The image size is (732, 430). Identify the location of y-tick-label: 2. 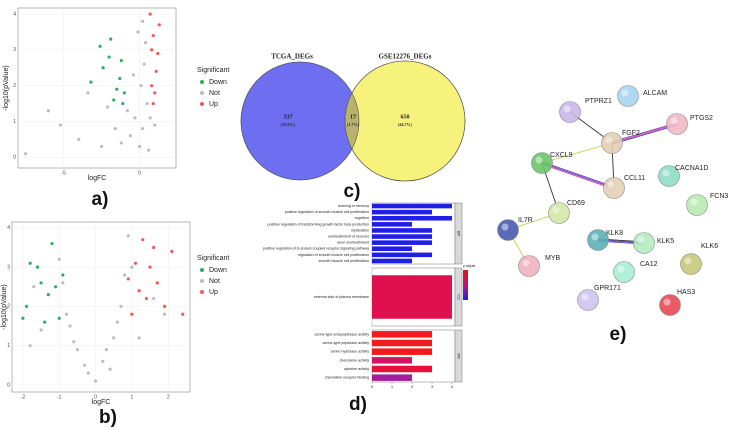
(14, 86).